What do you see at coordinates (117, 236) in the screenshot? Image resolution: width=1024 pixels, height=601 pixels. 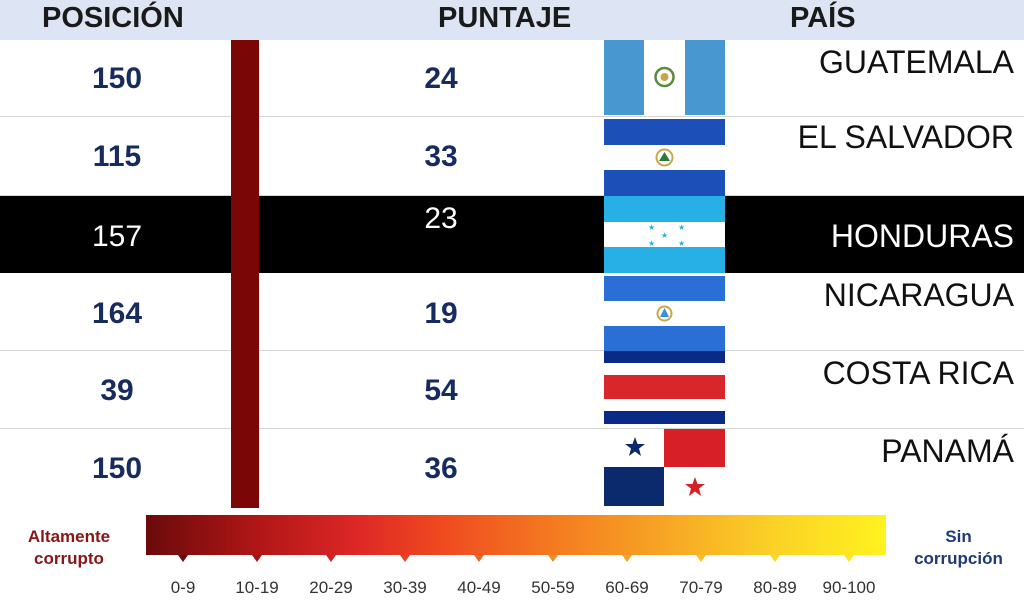 I see `position-value: 157` at bounding box center [117, 236].